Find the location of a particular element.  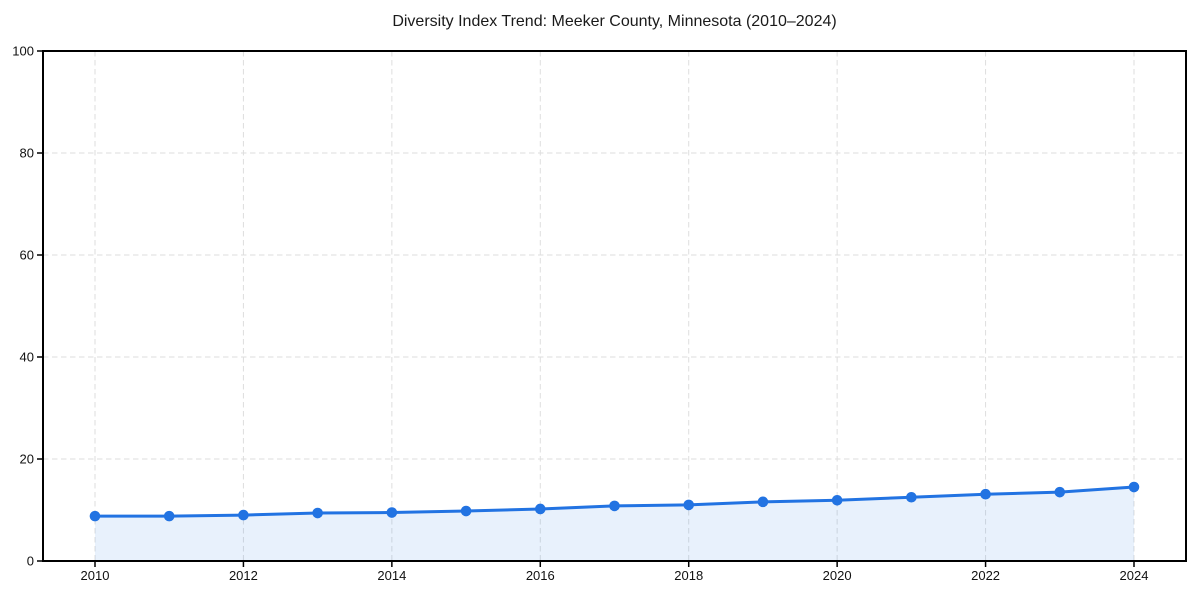

y-axis-tick-label: 100 is located at coordinates (23, 51).